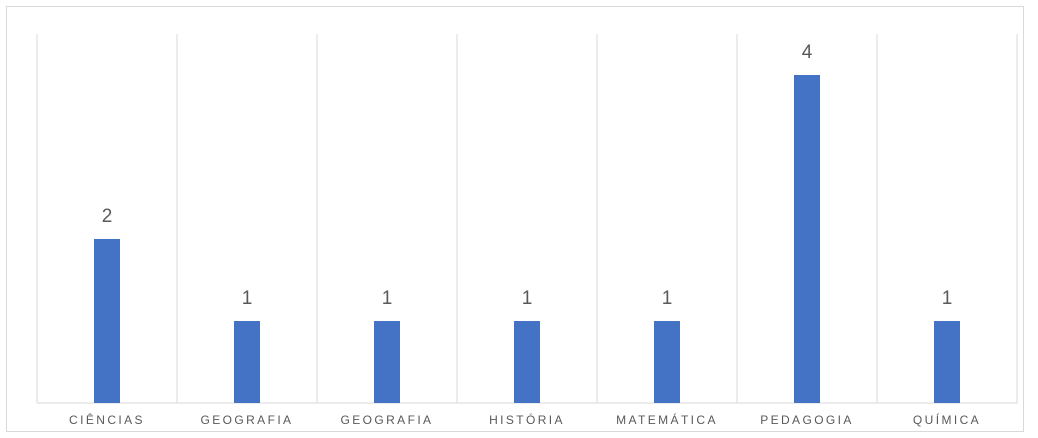 The image size is (1038, 438). I want to click on x-tick-label: MATEMÁTICA, so click(667, 419).